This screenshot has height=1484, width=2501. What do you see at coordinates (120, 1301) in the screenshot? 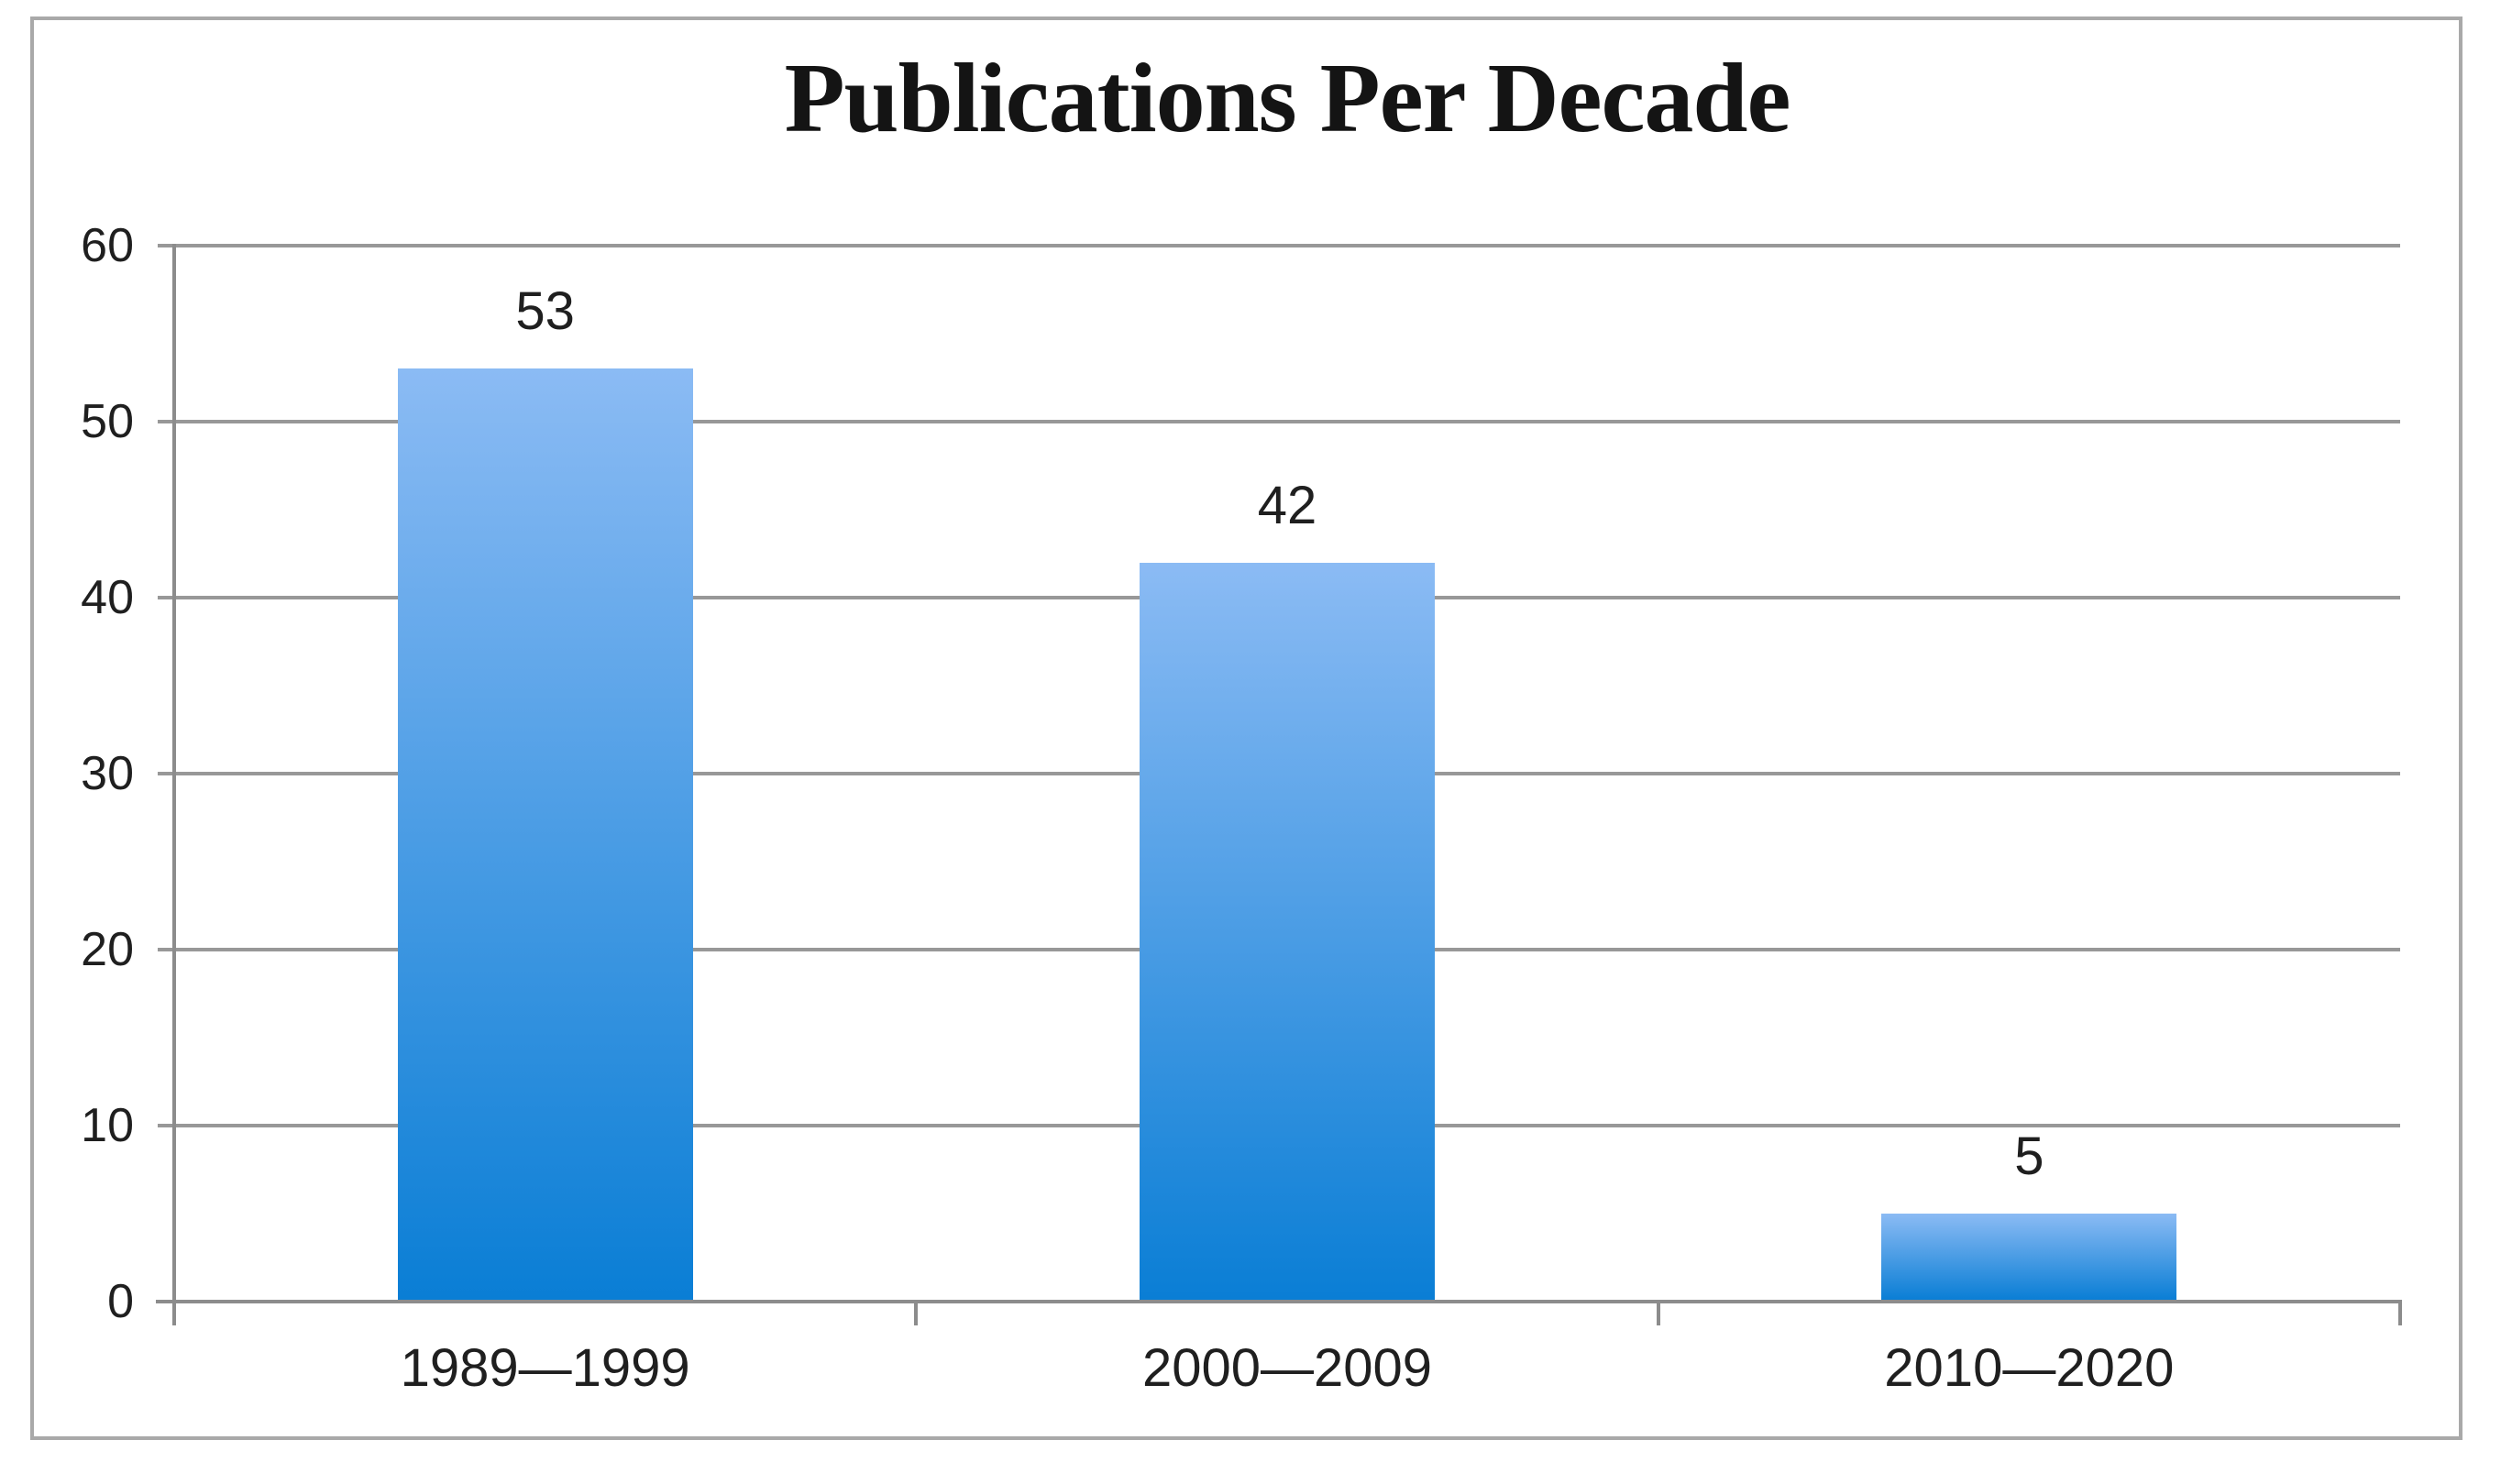
I see `y-axis-label: 0` at bounding box center [120, 1301].